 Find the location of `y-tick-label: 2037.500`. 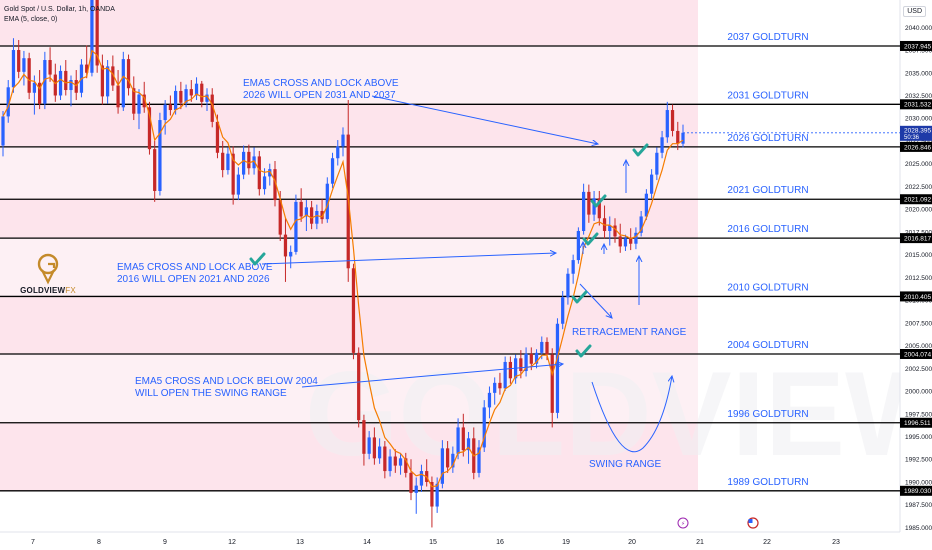

y-tick-label: 2037.500 is located at coordinates (918, 51).